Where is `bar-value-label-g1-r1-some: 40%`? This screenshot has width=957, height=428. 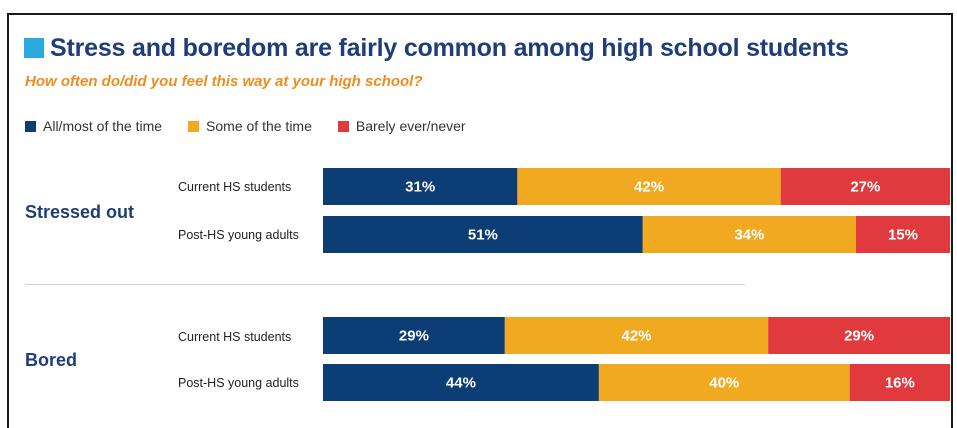
bar-value-label-g1-r1-some: 40% is located at coordinates (724, 383).